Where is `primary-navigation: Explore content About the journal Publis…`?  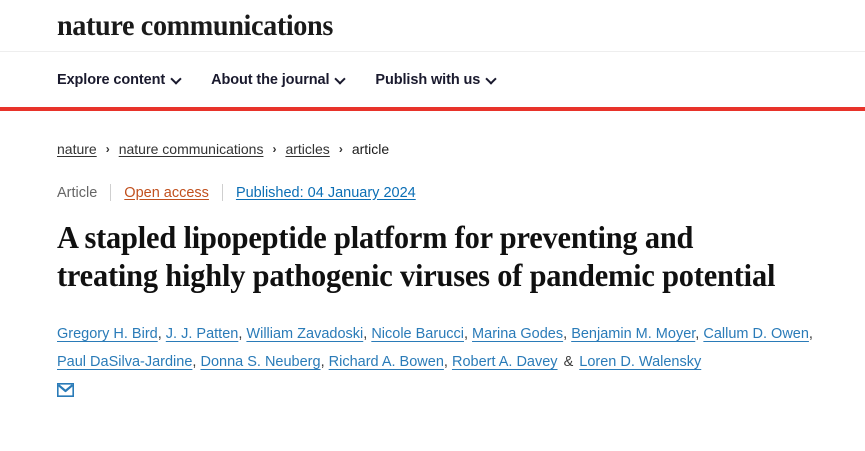
primary-navigation: Explore content About the journal Publis… is located at coordinates (432, 79).